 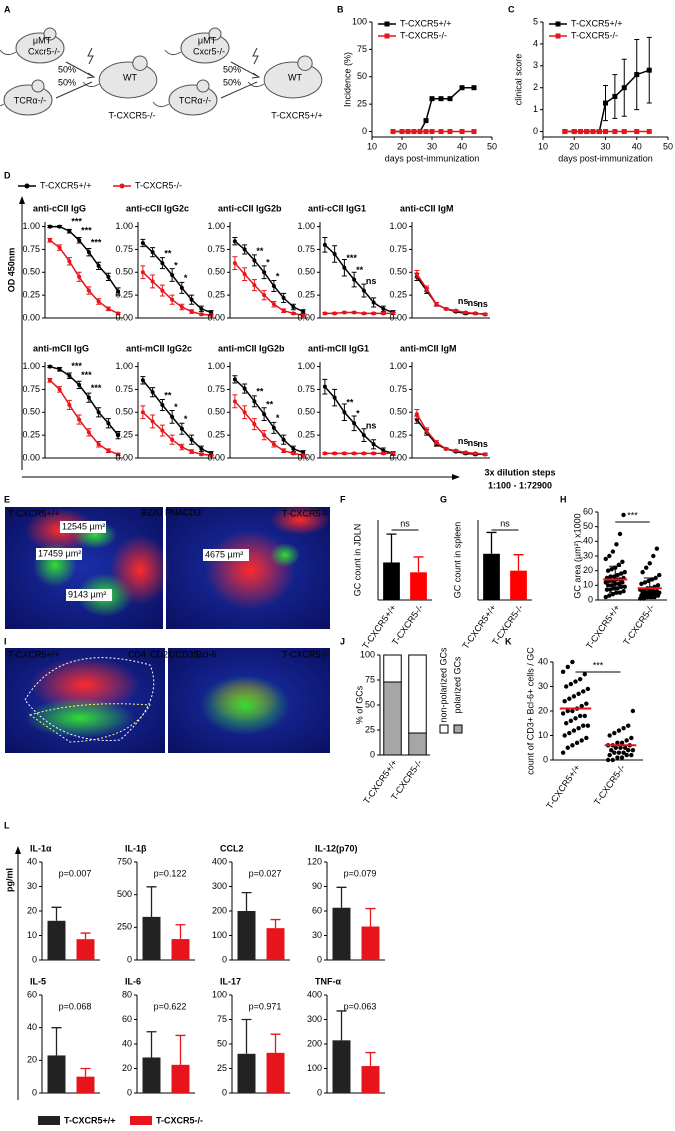 I want to click on panel-label: C, so click(x=511, y=9).